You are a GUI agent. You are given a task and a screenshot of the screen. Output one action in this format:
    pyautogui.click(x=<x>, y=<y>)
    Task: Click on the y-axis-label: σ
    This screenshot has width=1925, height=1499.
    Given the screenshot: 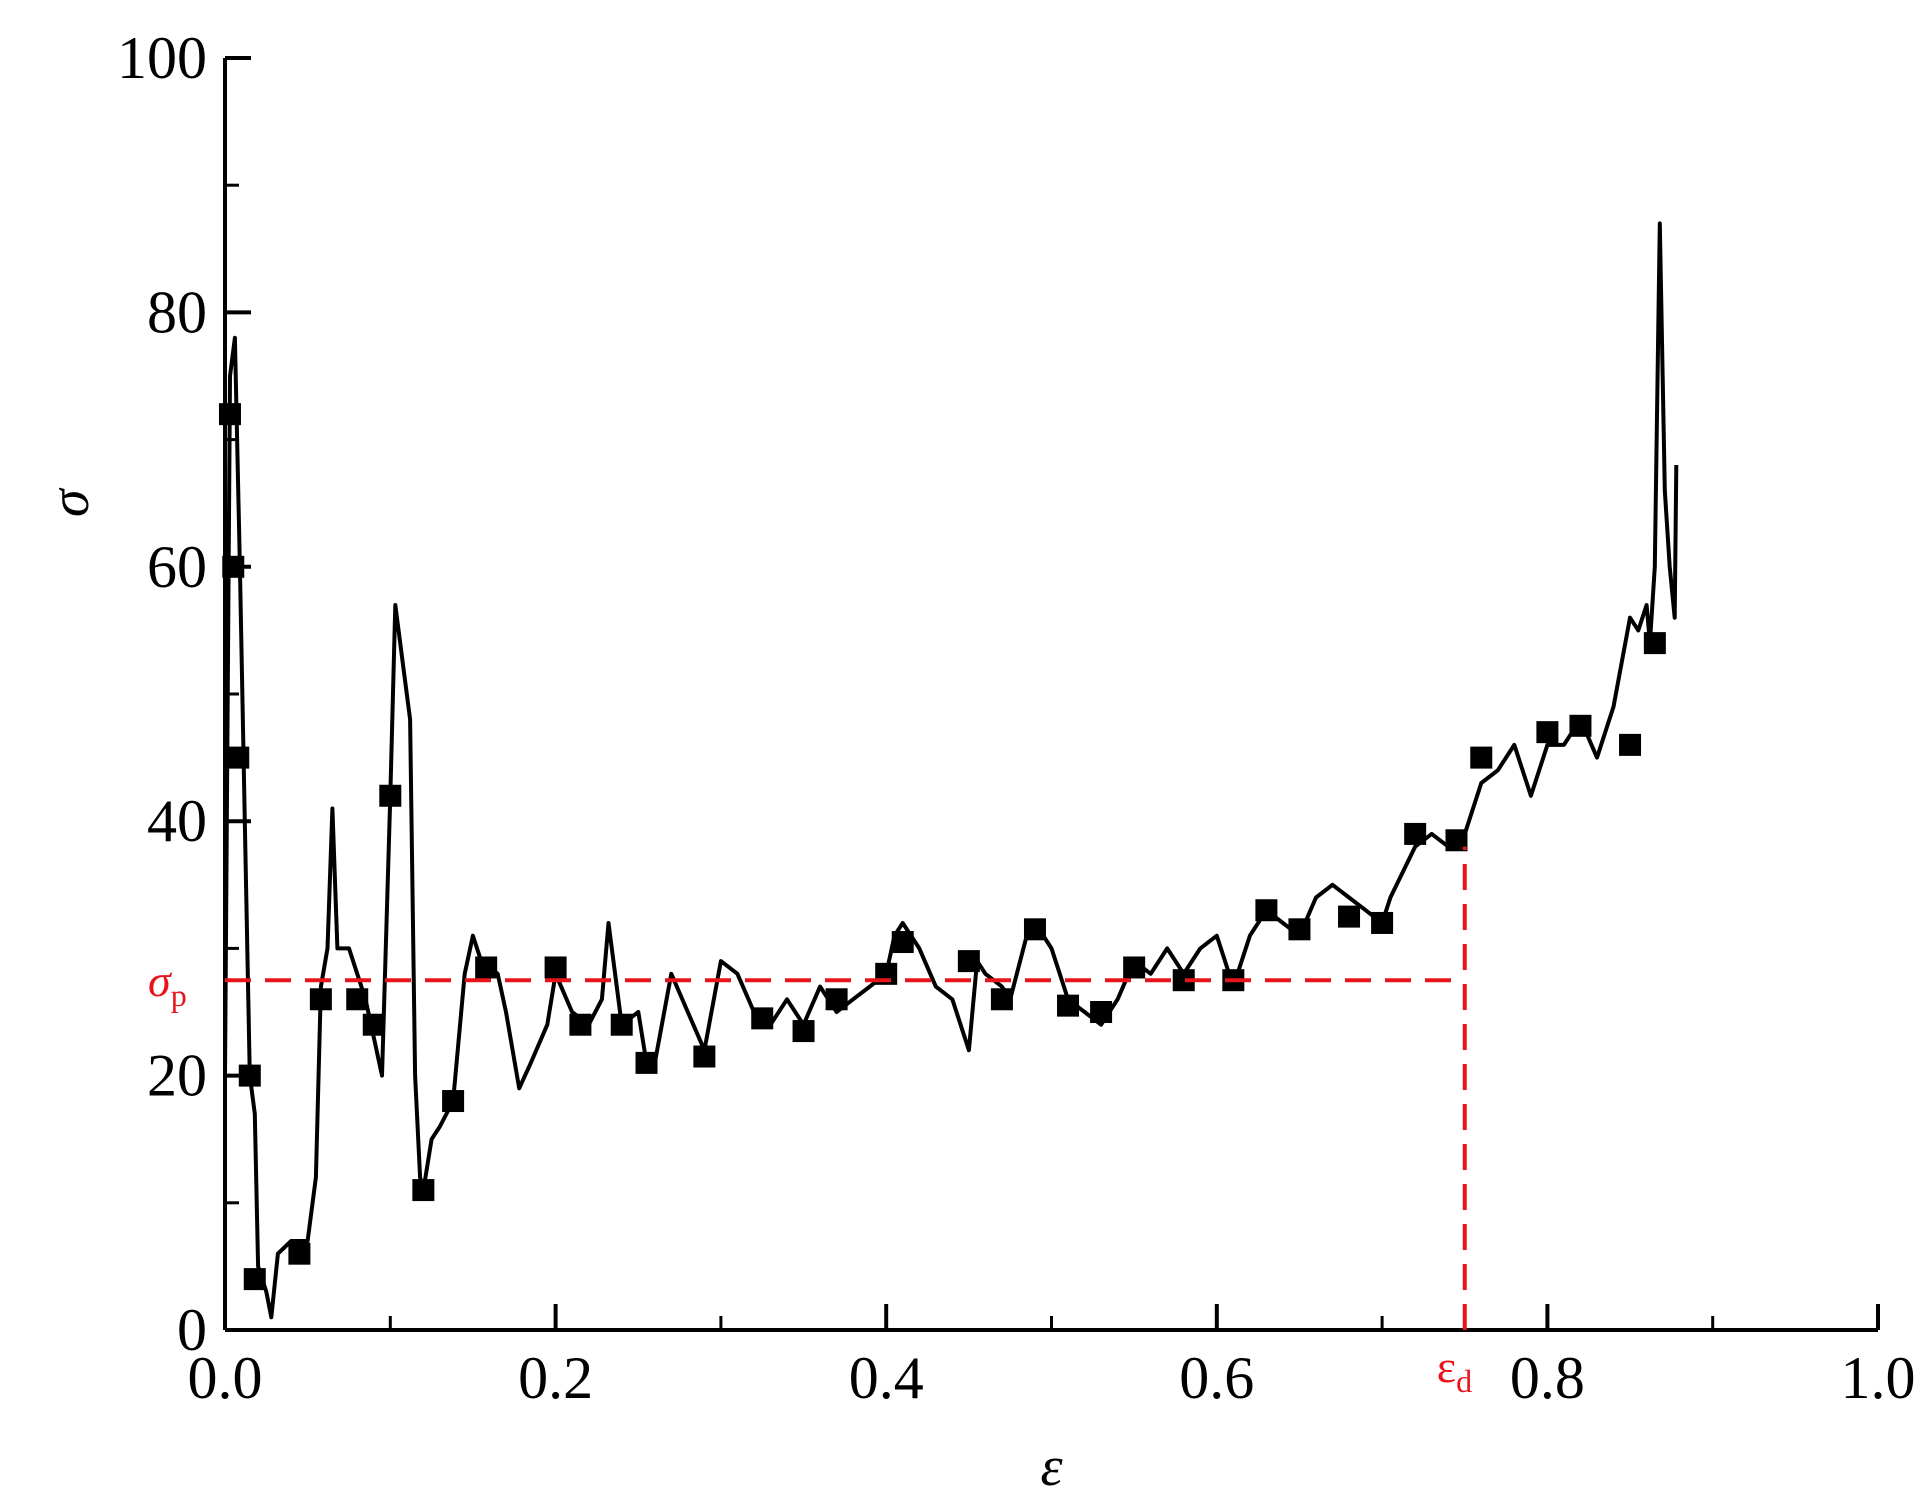 What is the action you would take?
    pyautogui.click(x=70, y=502)
    